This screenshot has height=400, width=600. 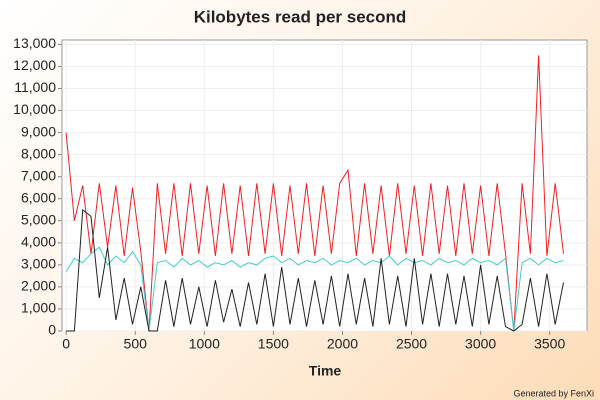 I want to click on y-tick-label: 10,000, so click(x=34, y=109).